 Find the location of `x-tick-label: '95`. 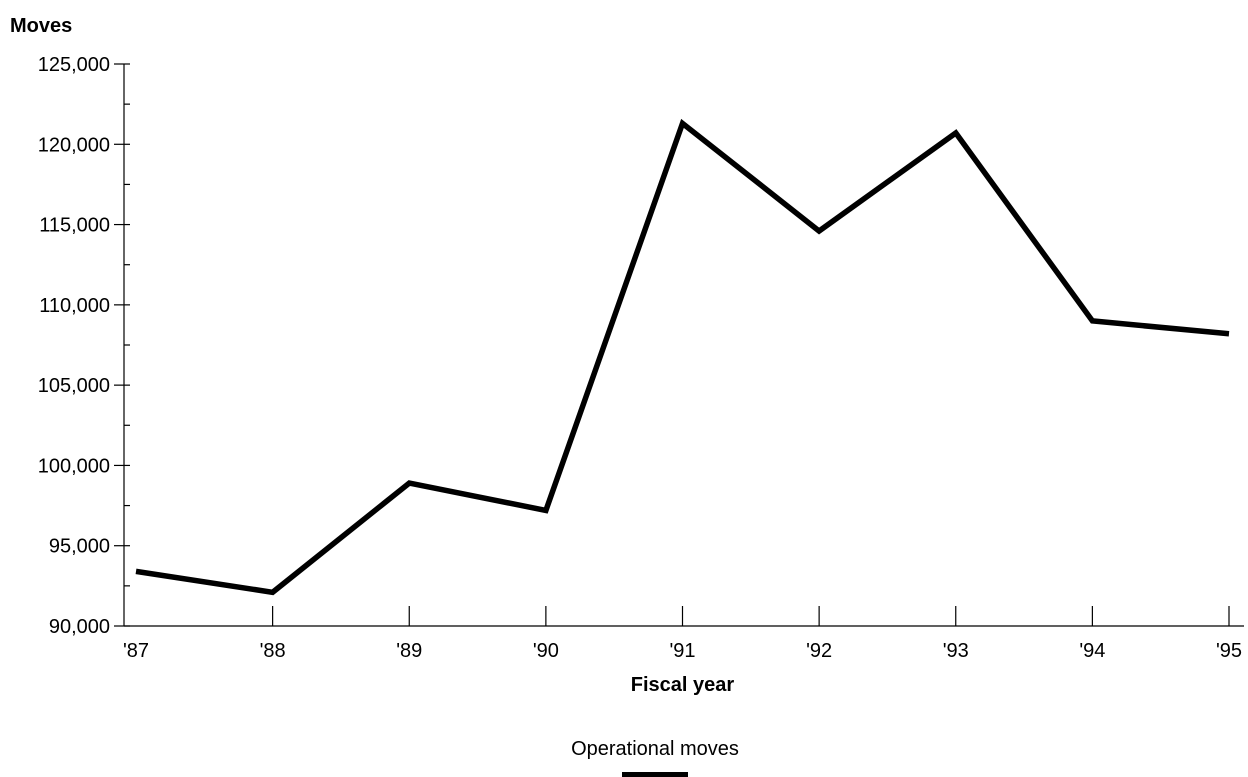

x-tick-label: '95 is located at coordinates (1229, 651).